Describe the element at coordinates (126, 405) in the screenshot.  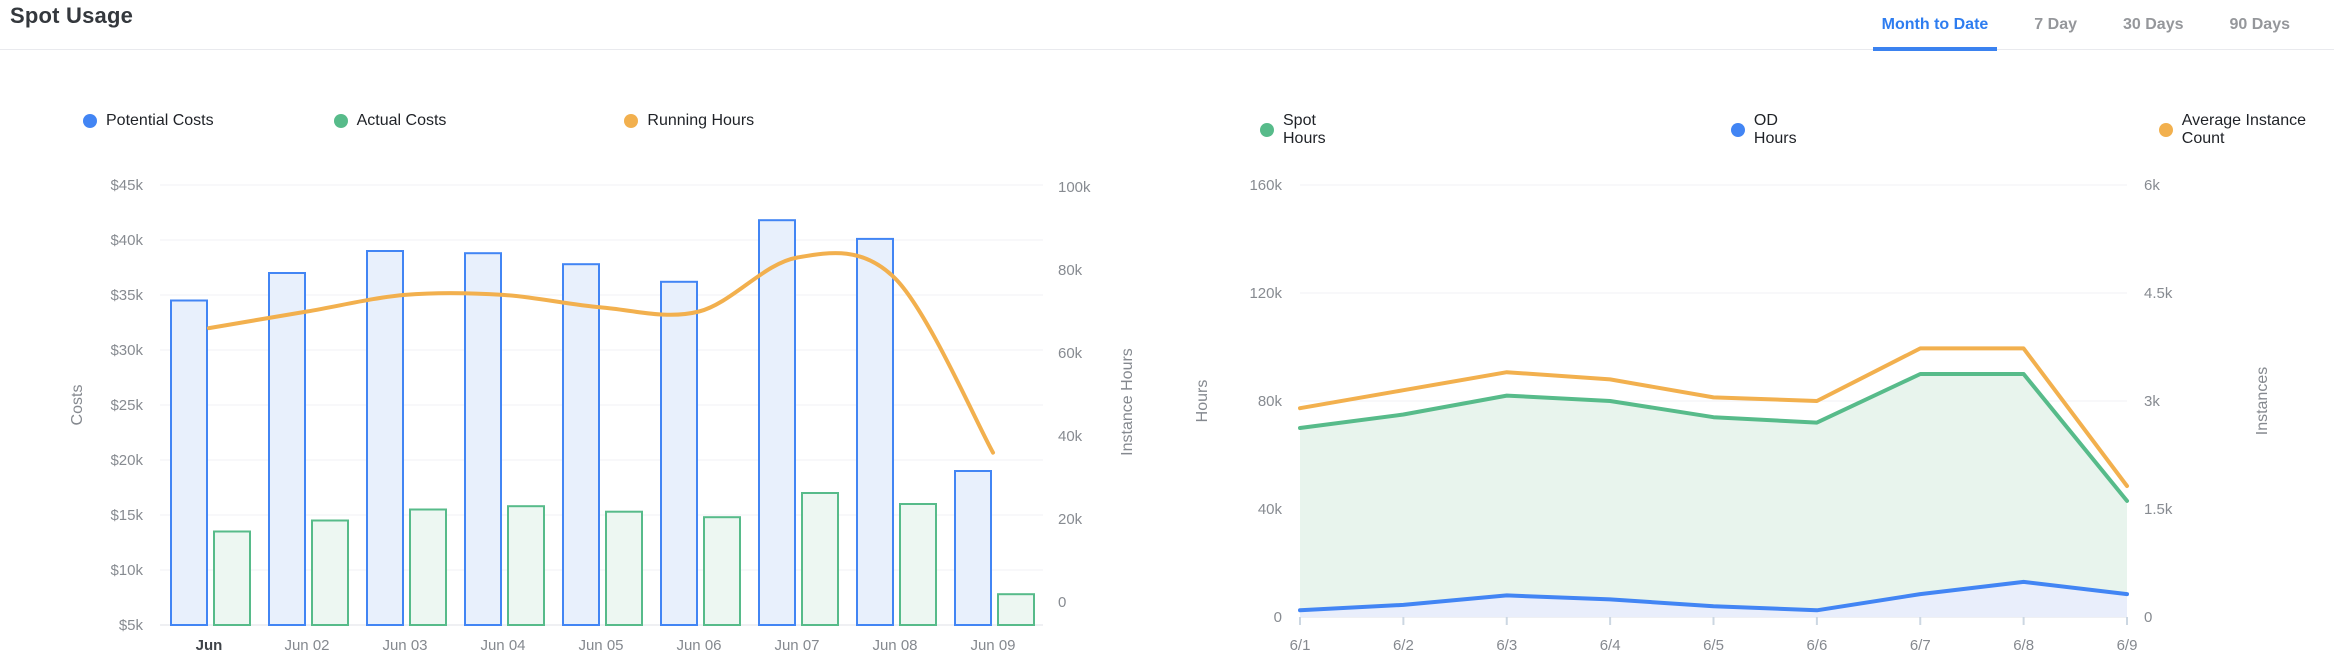
I see `y-left-tick-label: $25k` at that location.